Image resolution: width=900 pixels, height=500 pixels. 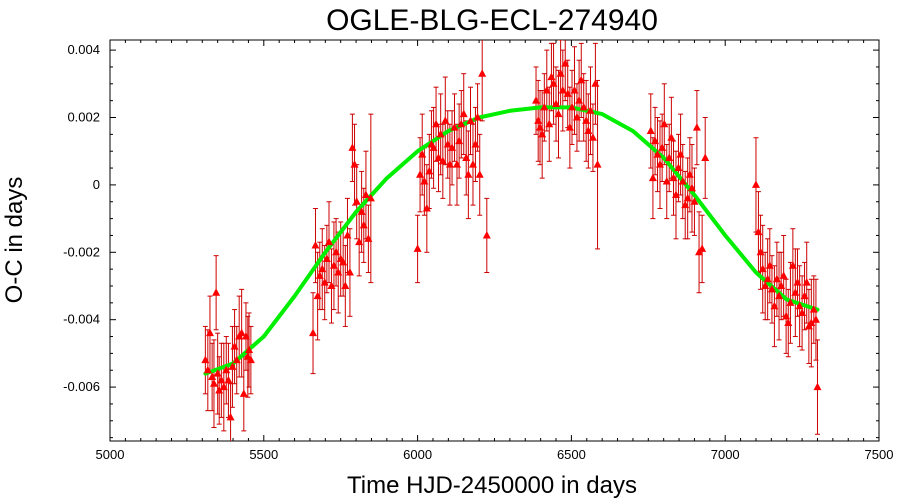 I want to click on y-tick-label: -0.002, so click(x=81, y=251).